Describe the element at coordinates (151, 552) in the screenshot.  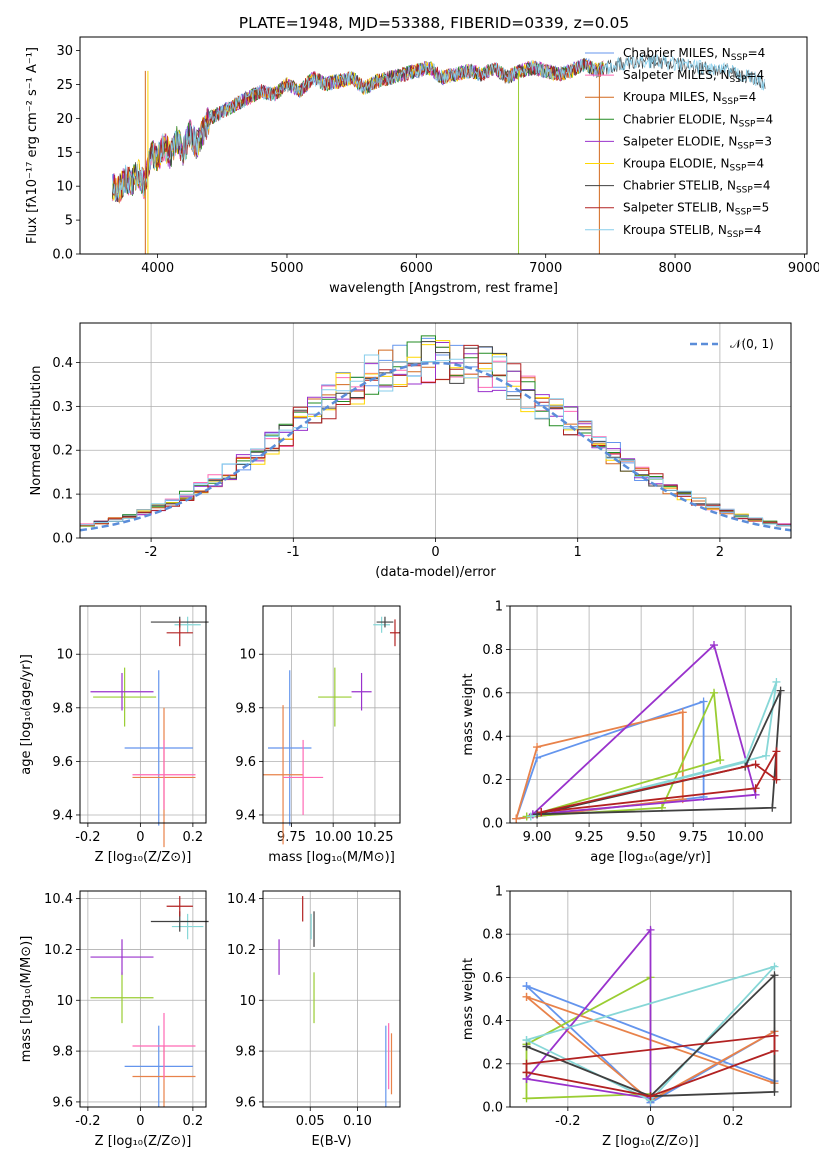
I see `x-tick-label: -2` at that location.